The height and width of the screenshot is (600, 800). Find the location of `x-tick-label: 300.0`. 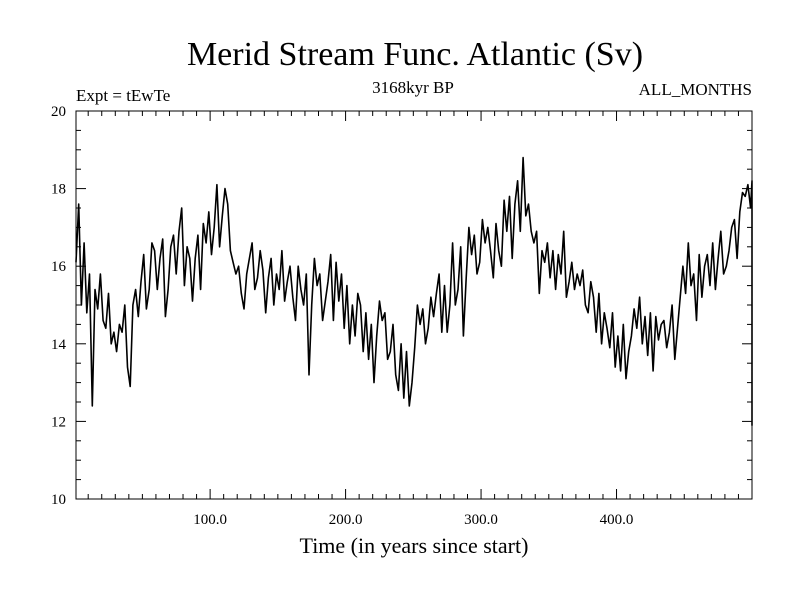

x-tick-label: 300.0 is located at coordinates (481, 520).